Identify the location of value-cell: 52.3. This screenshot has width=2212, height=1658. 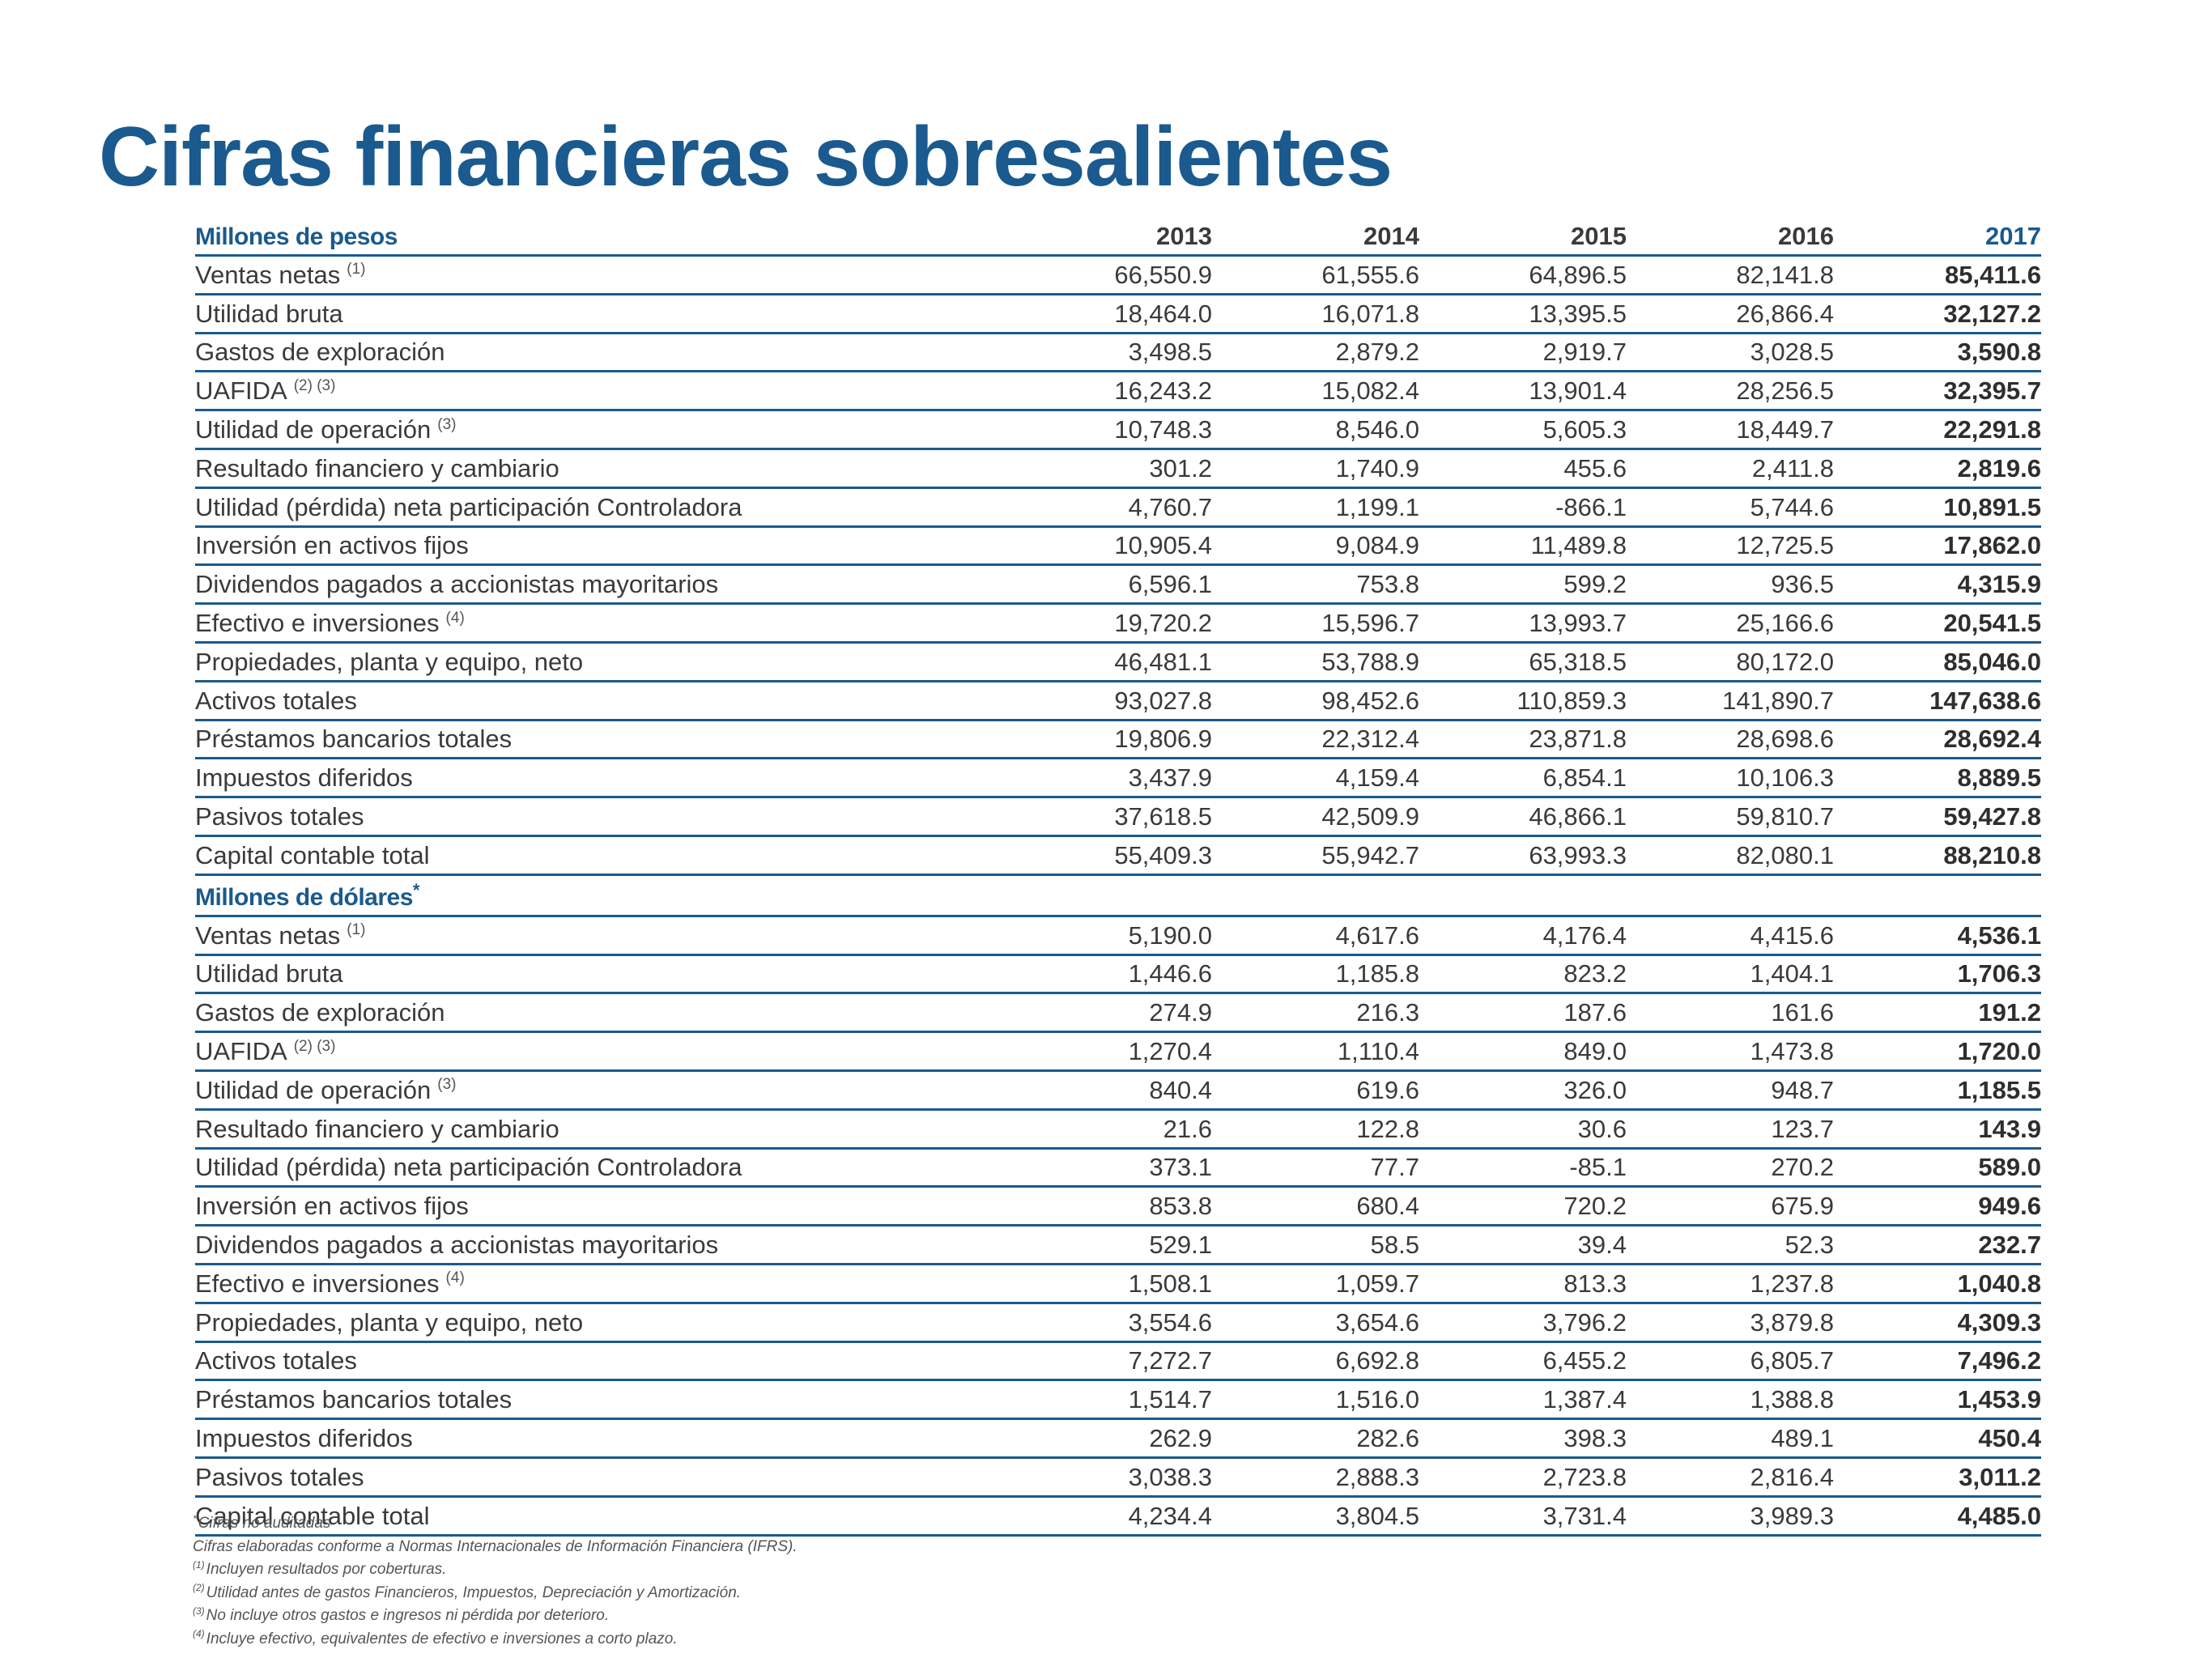
(1730, 1245).